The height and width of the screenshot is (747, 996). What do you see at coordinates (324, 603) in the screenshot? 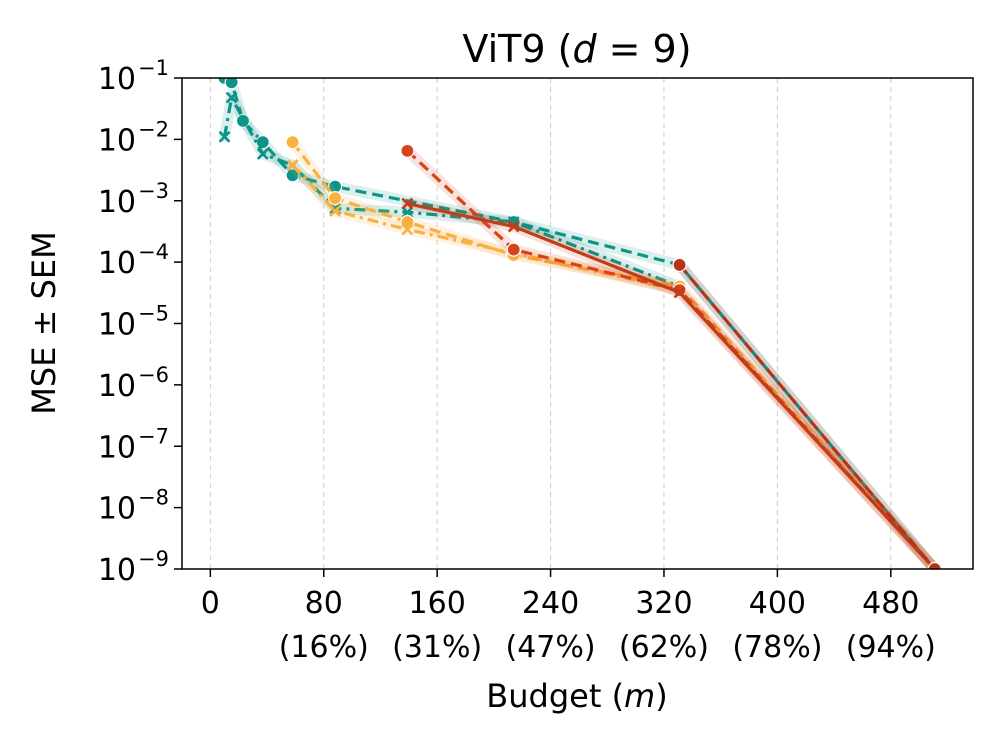
I see `x-tick-label: 80` at bounding box center [324, 603].